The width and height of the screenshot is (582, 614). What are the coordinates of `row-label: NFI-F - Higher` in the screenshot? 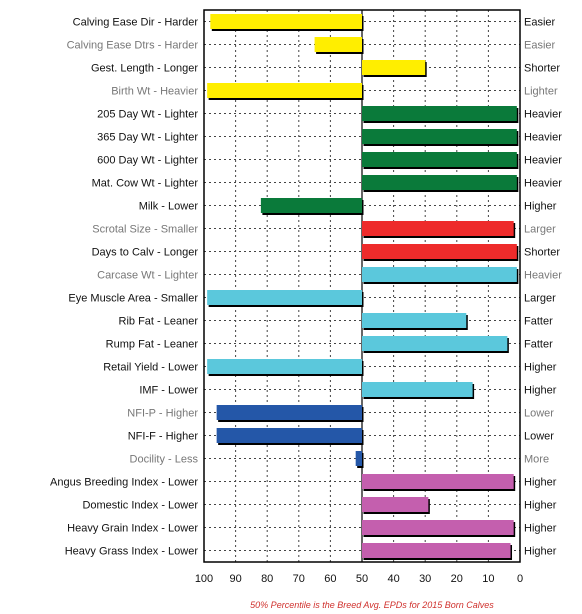 It's located at (163, 437).